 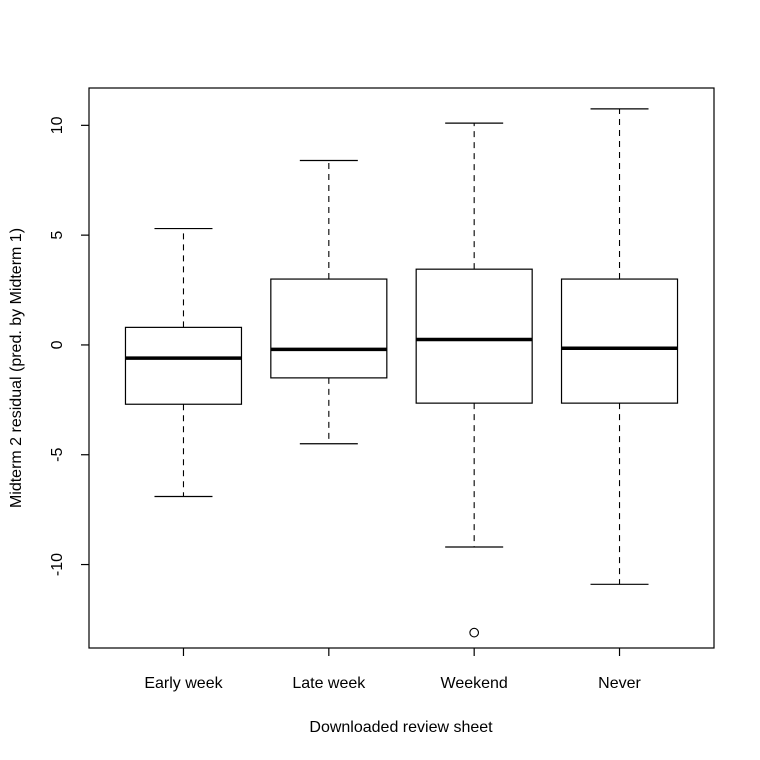 What do you see at coordinates (329, 683) in the screenshot?
I see `x-tick-label: Late week` at bounding box center [329, 683].